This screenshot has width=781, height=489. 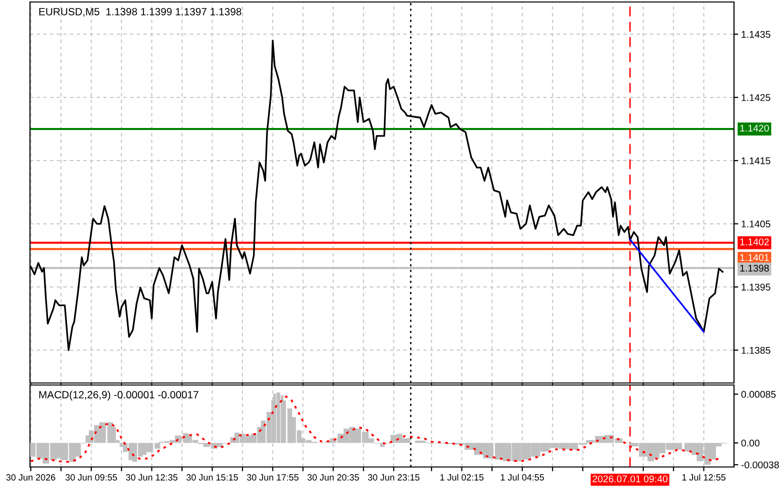 I want to click on ref-line-label: 1.1420, so click(x=754, y=128).